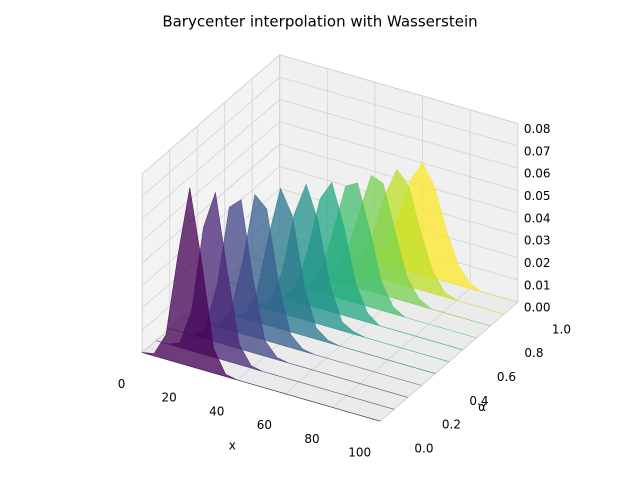  Describe the element at coordinates (537, 308) in the screenshot. I see `z-tick-label: 0.00` at that location.